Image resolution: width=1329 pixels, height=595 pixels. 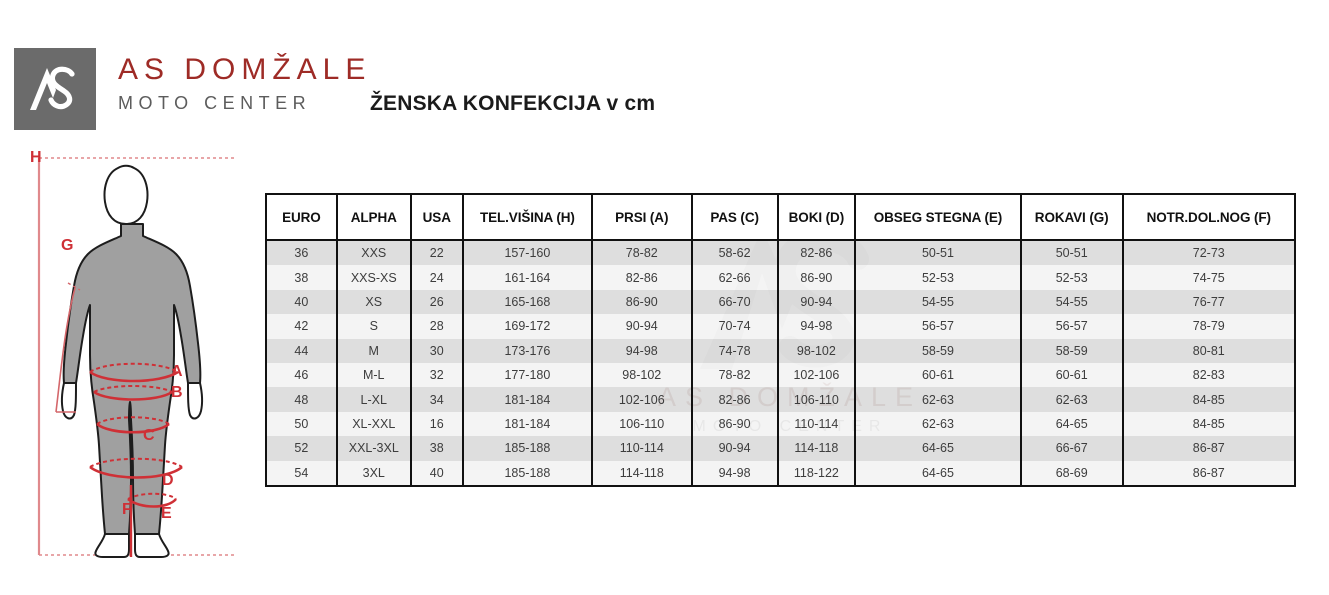 What do you see at coordinates (301, 217) in the screenshot?
I see `column-header-euro: EURO` at bounding box center [301, 217].